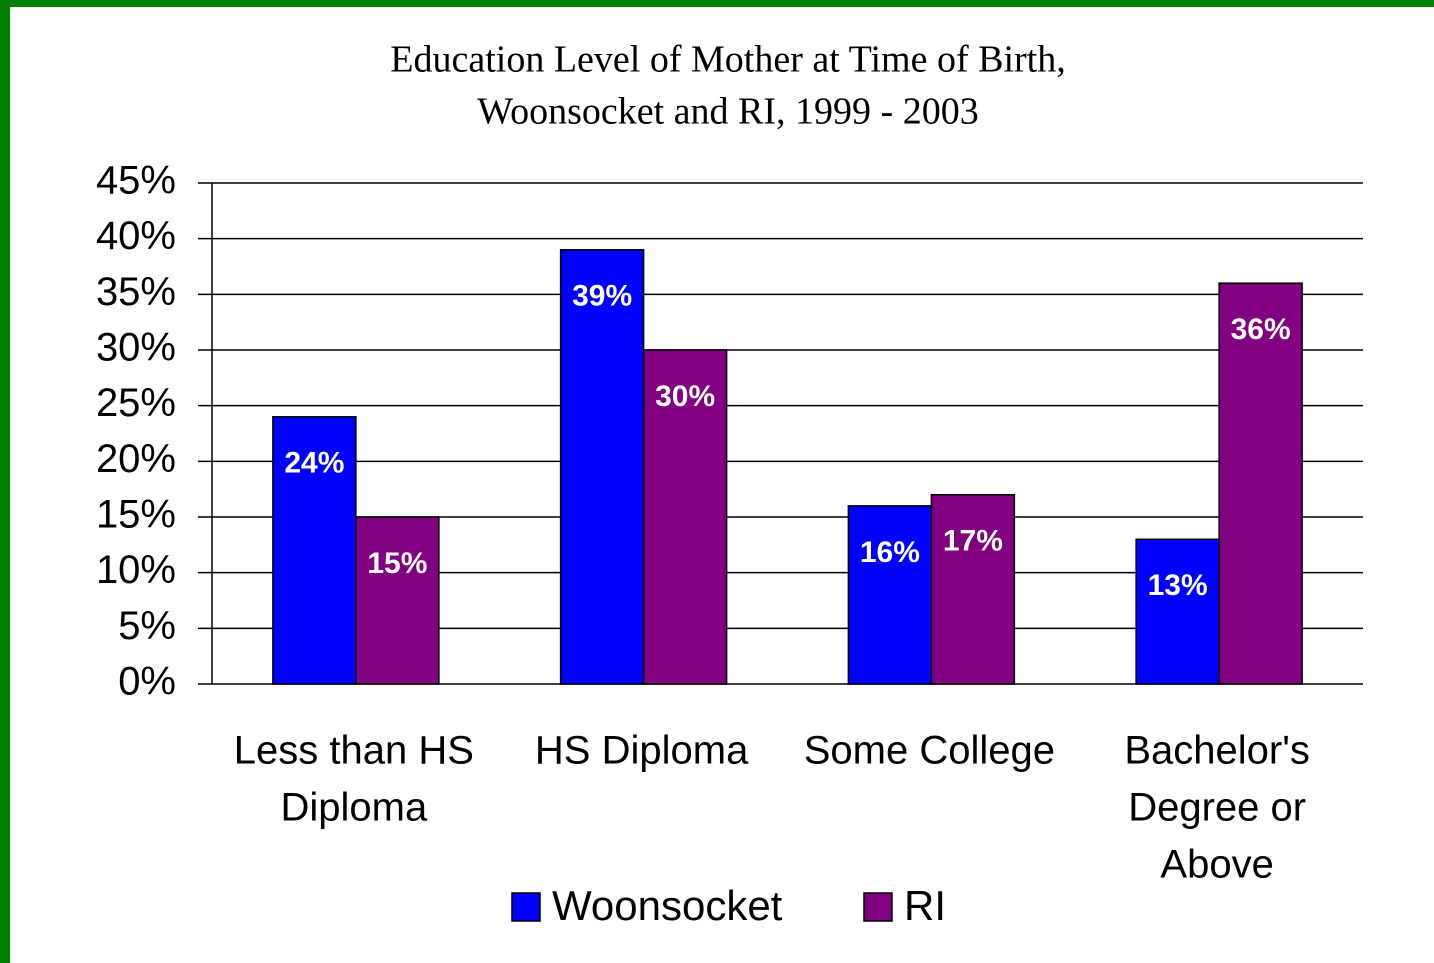 The image size is (1434, 963). Describe the element at coordinates (136, 403) in the screenshot. I see `y-tick-label: 25%` at that location.